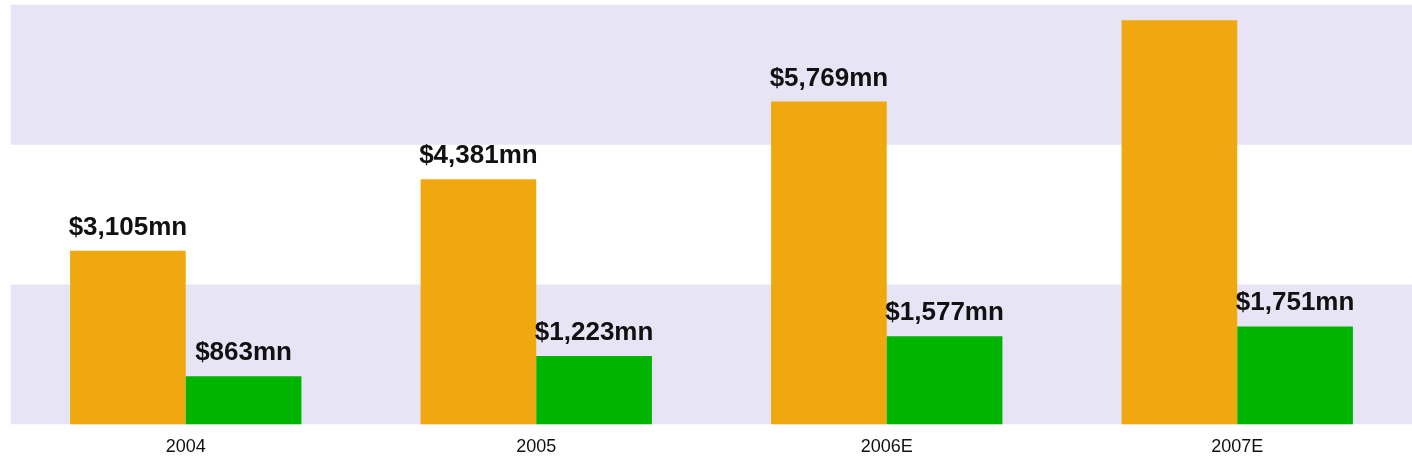 This screenshot has height=458, width=1412. What do you see at coordinates (886, 445) in the screenshot?
I see `x-tick-label: 2006E` at bounding box center [886, 445].